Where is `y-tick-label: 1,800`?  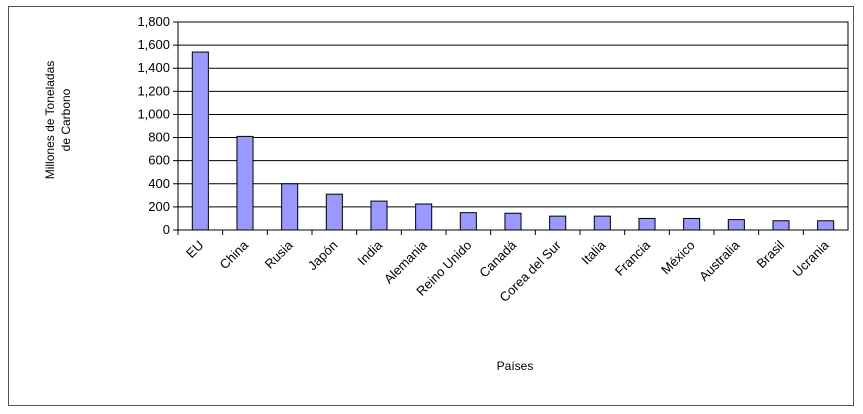 y-tick-label: 1,800 is located at coordinates (153, 21).